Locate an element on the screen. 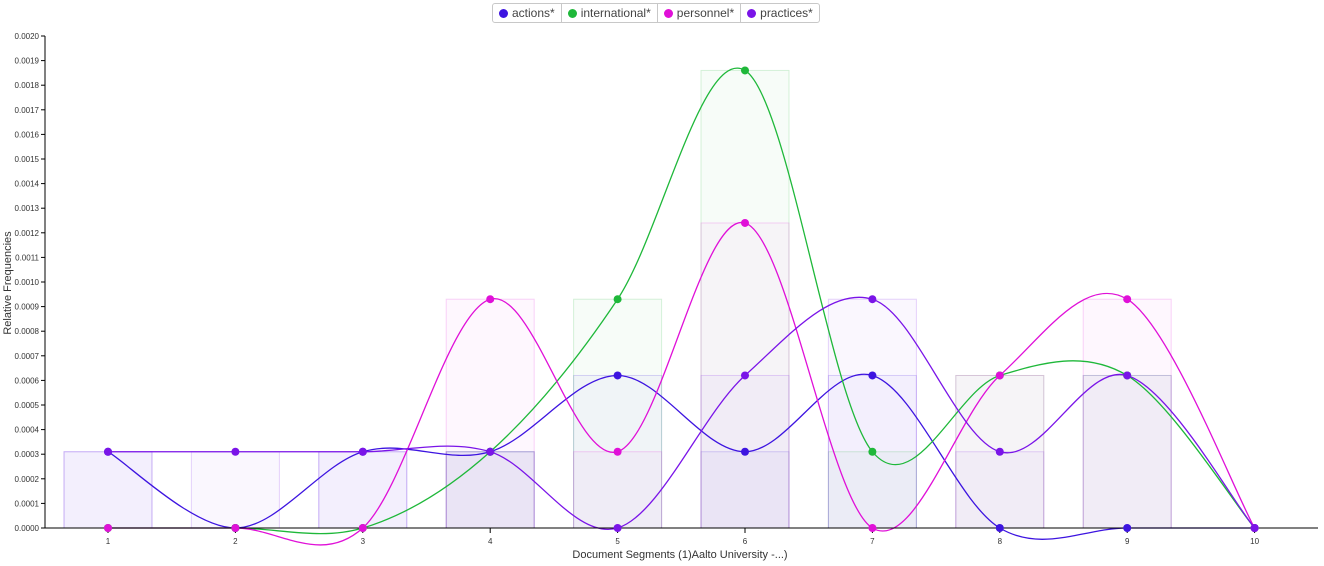 This screenshot has width=1324, height=566. legend-item-practices: practices* is located at coordinates (780, 13).